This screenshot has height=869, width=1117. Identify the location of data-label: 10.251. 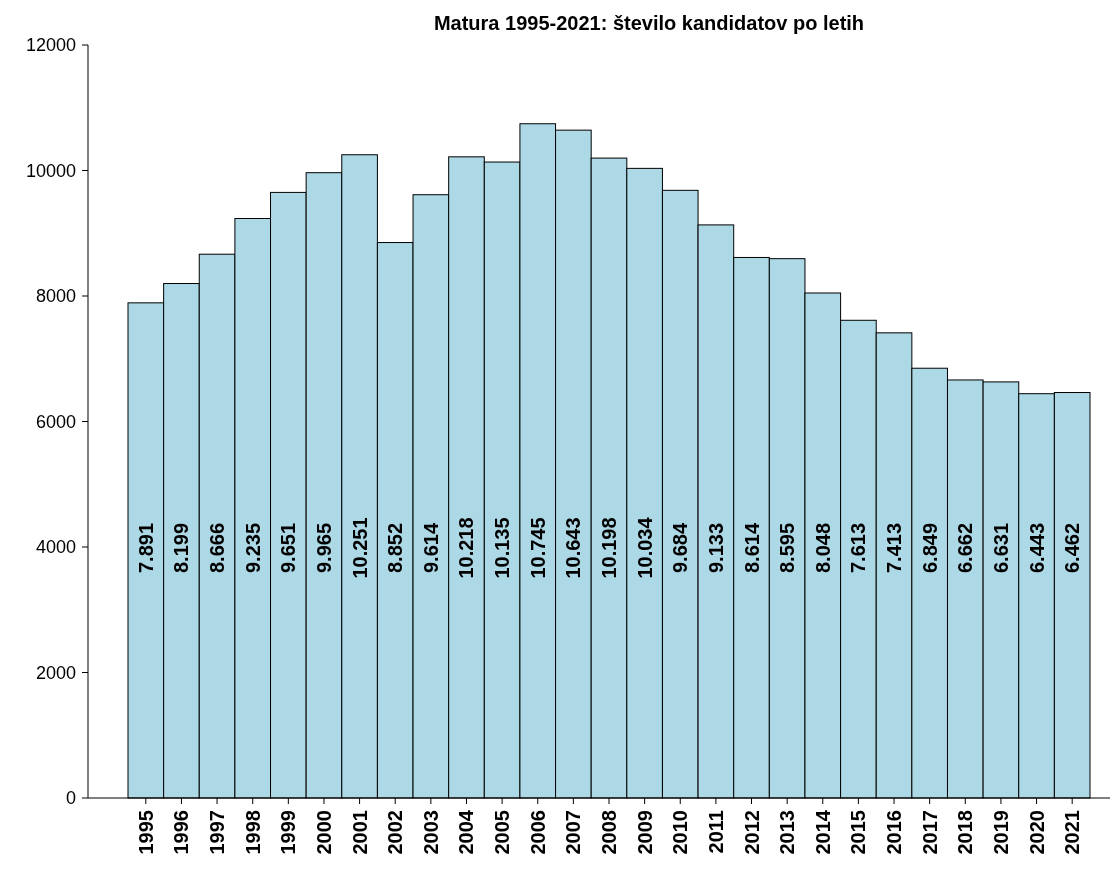
(359, 548).